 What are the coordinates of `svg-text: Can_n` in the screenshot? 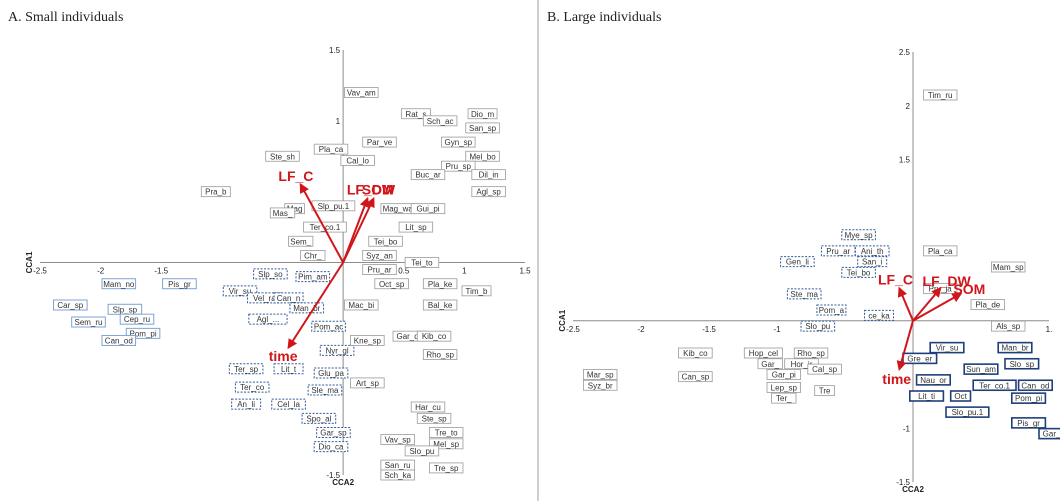 It's located at (289, 298).